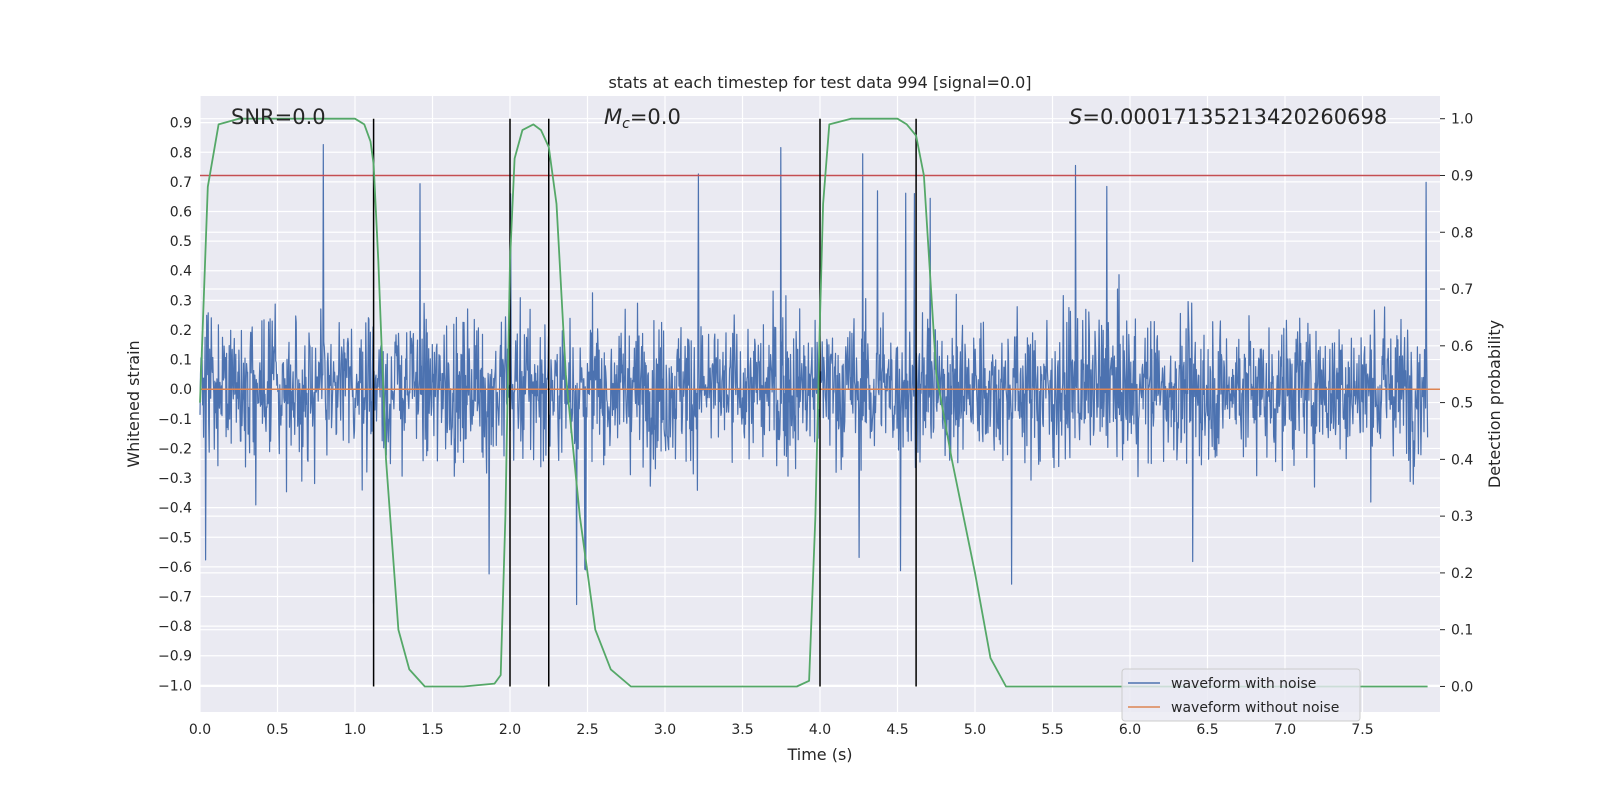 This screenshot has height=800, width=1600. What do you see at coordinates (1243, 684) in the screenshot?
I see `legend-label-noise: waveform with noise` at bounding box center [1243, 684].